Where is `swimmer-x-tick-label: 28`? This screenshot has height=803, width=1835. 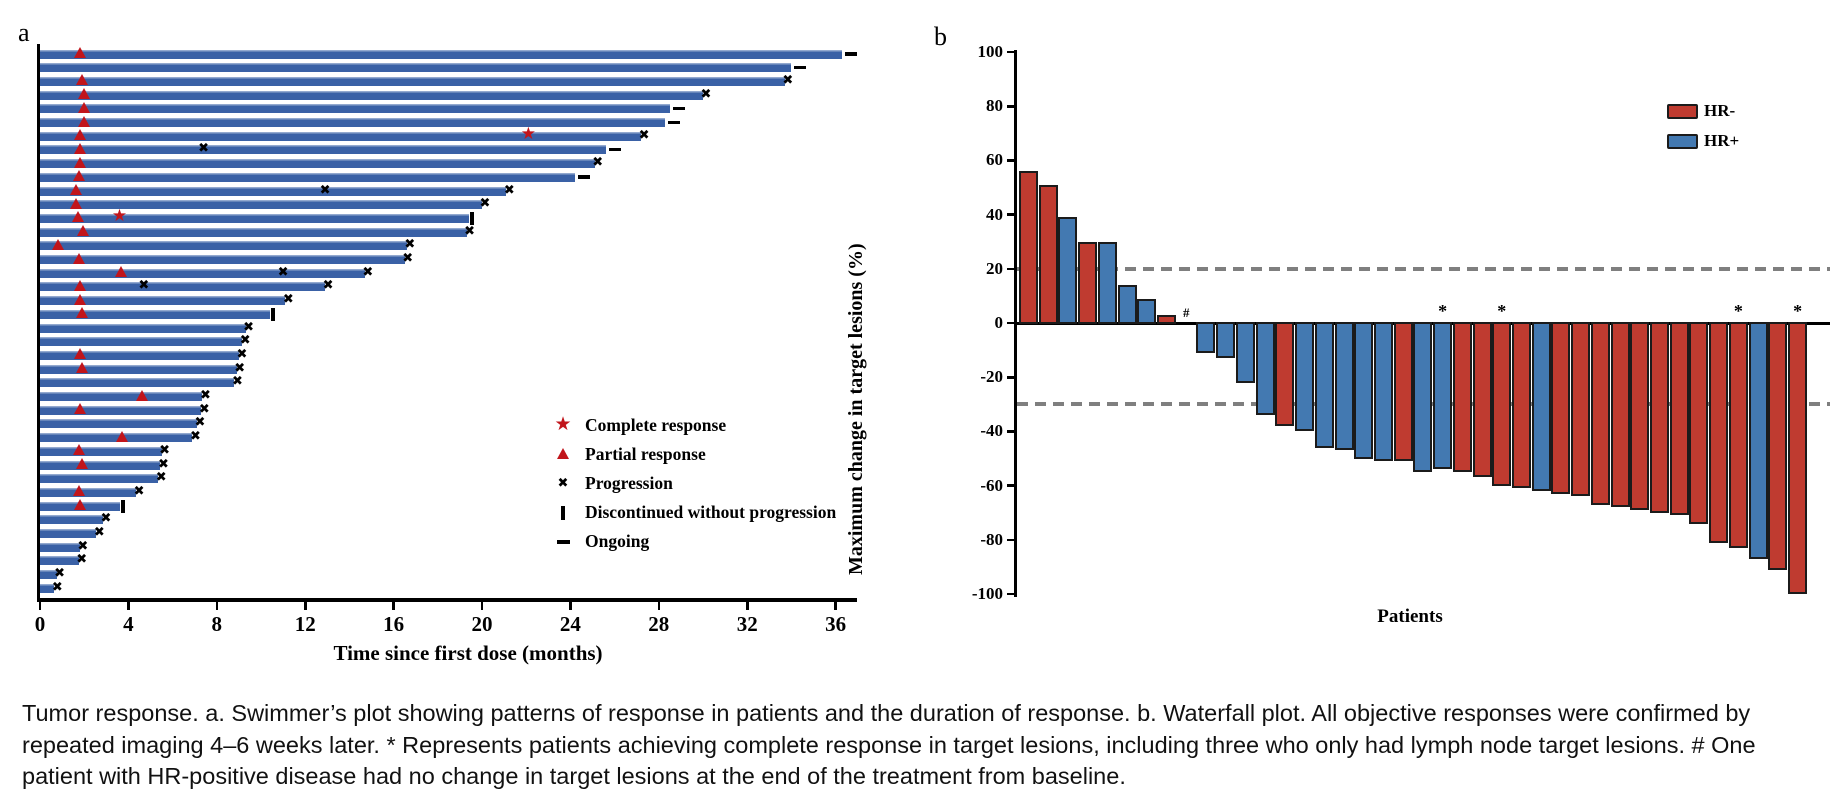 swimmer-x-tick-label: 28 is located at coordinates (659, 624).